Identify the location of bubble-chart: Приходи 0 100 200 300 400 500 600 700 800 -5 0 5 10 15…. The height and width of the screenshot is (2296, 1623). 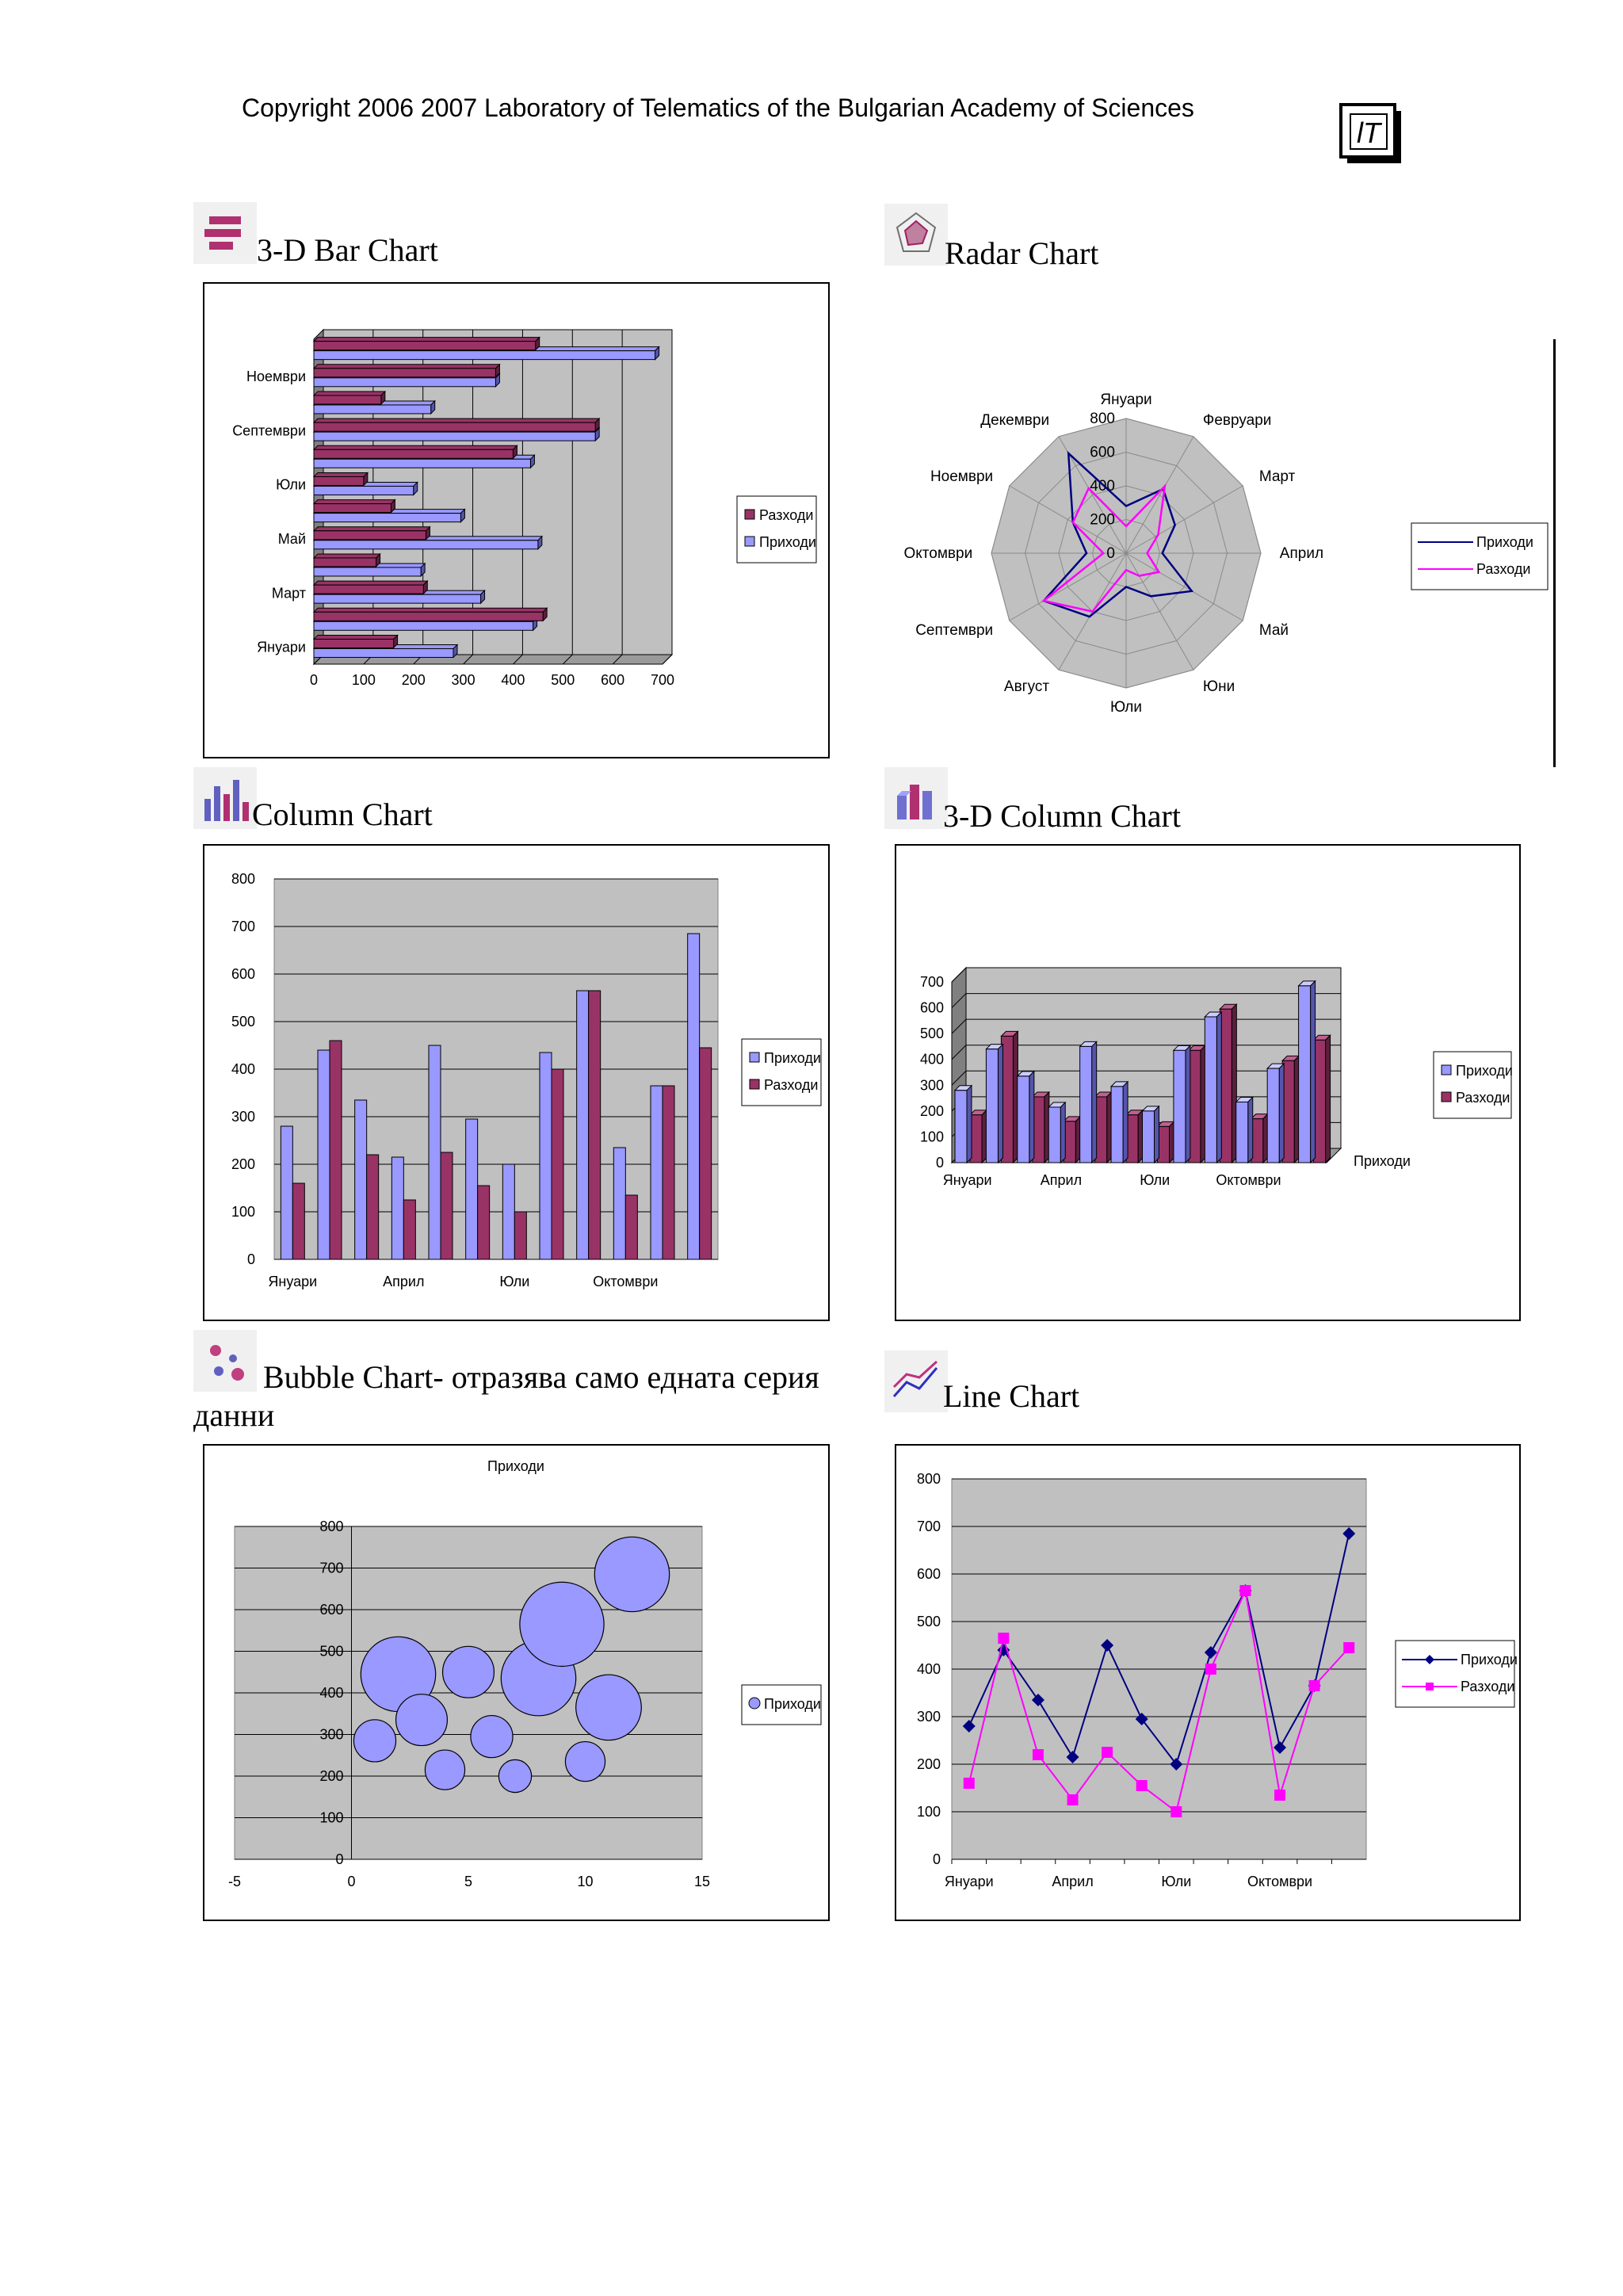
(525, 1673).